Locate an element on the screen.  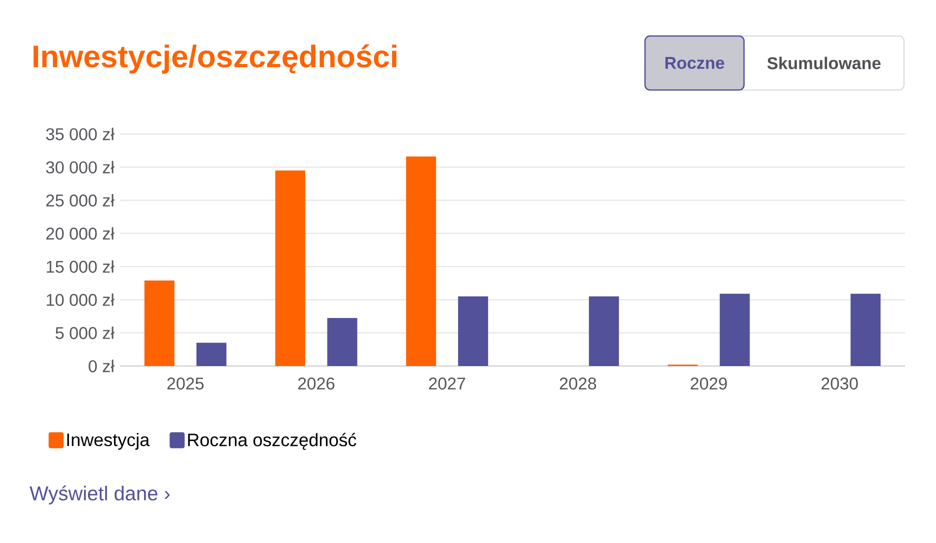
y-tick-label: 10 000 zł is located at coordinates (80, 299).